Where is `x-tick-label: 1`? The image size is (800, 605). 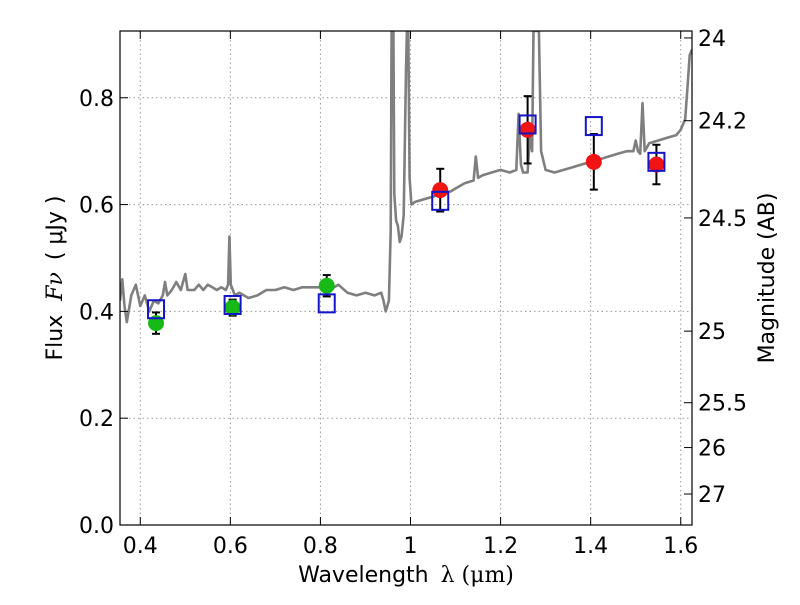 x-tick-label: 1 is located at coordinates (411, 546).